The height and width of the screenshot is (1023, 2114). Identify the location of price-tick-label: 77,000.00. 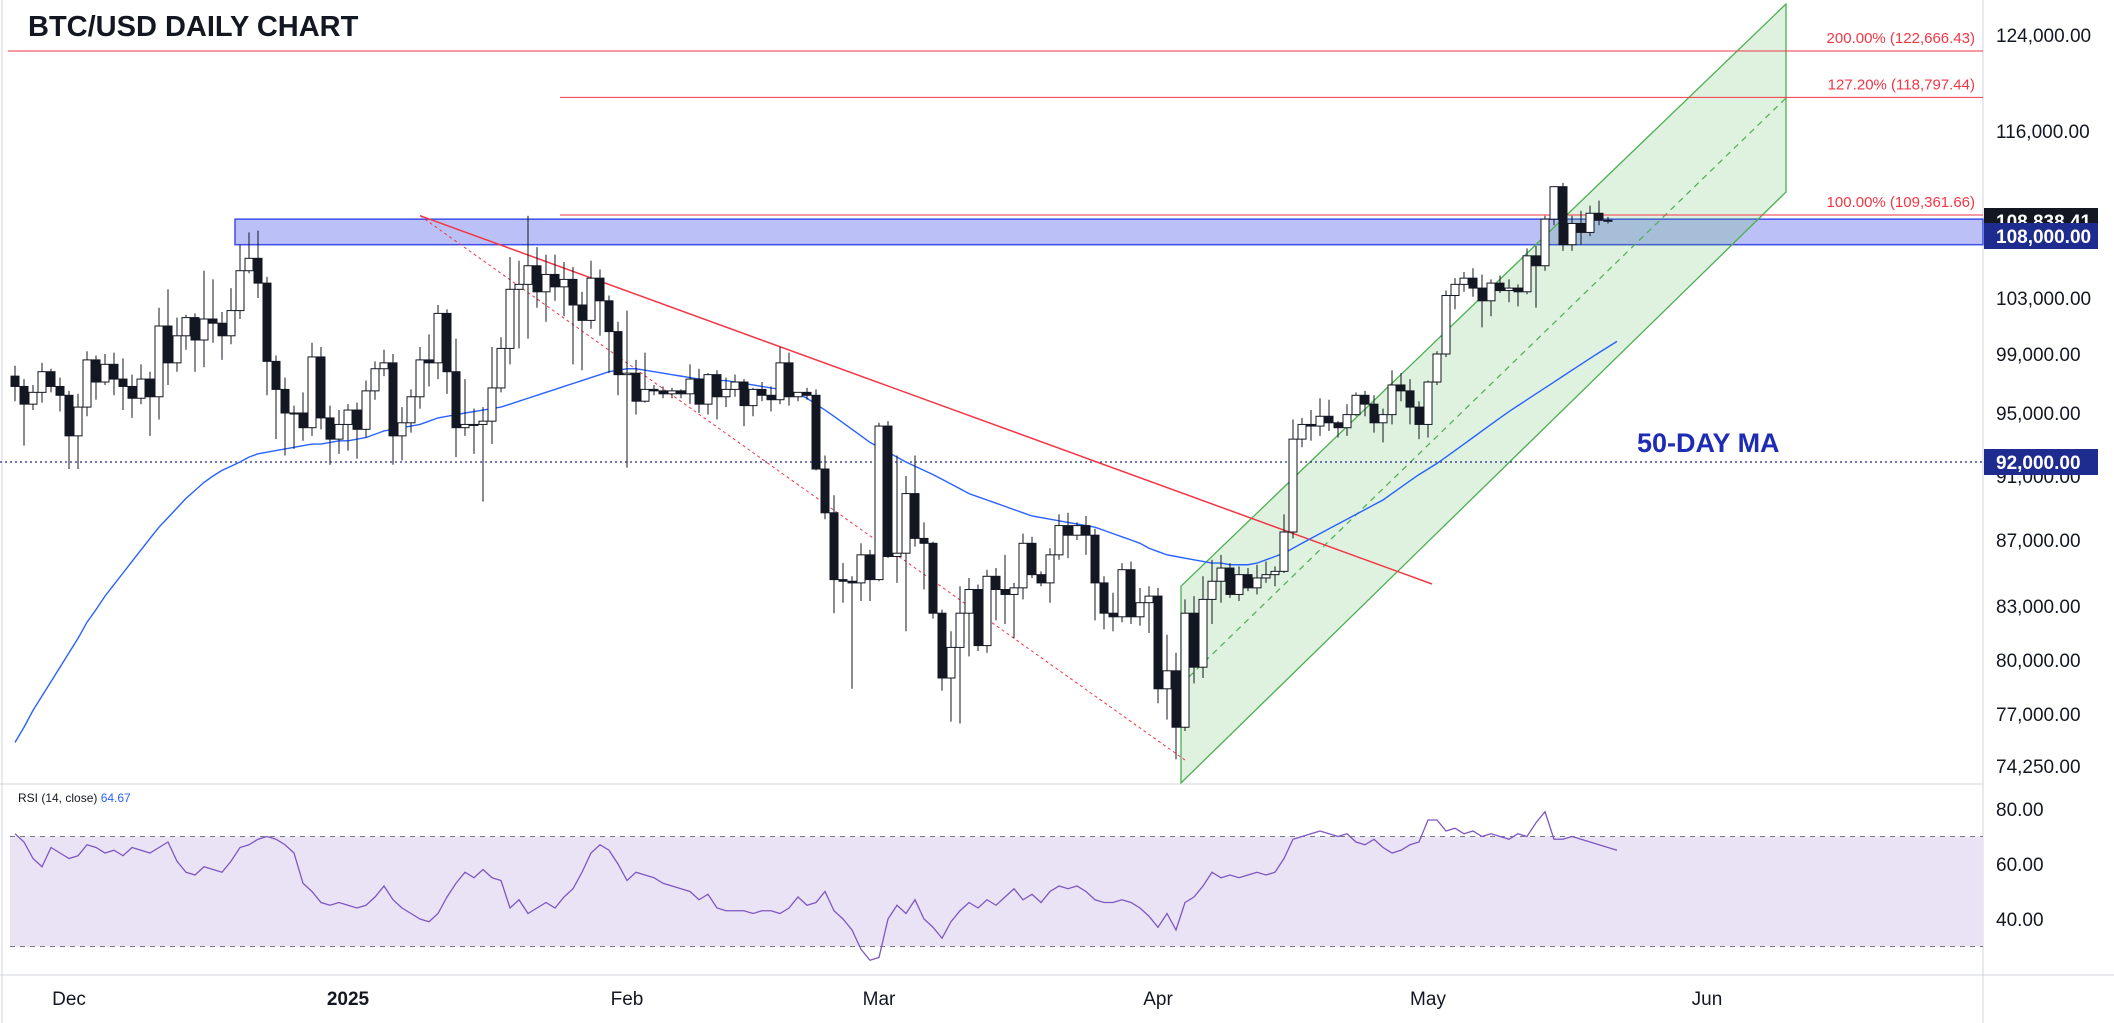
(2038, 715).